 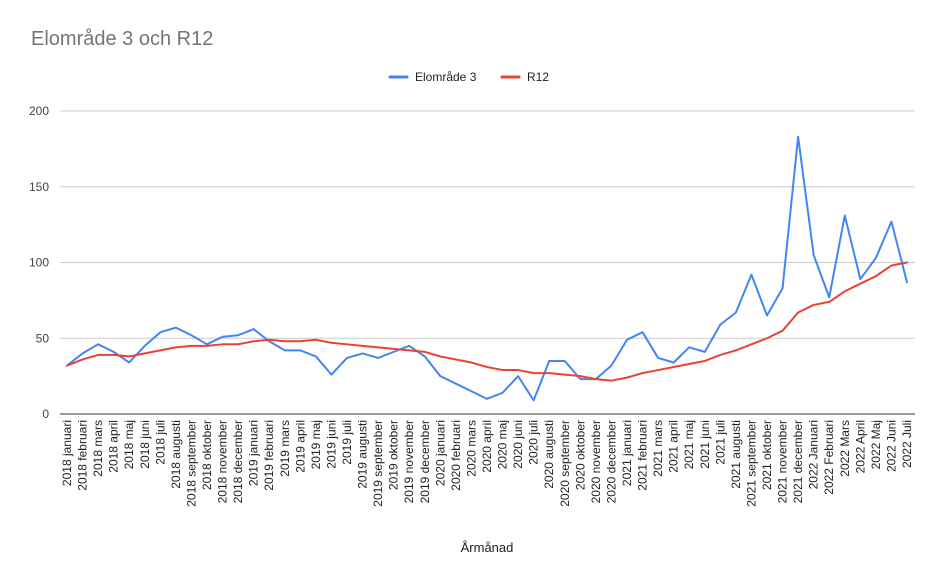 What do you see at coordinates (538, 77) in the screenshot?
I see `legend-label: R12` at bounding box center [538, 77].